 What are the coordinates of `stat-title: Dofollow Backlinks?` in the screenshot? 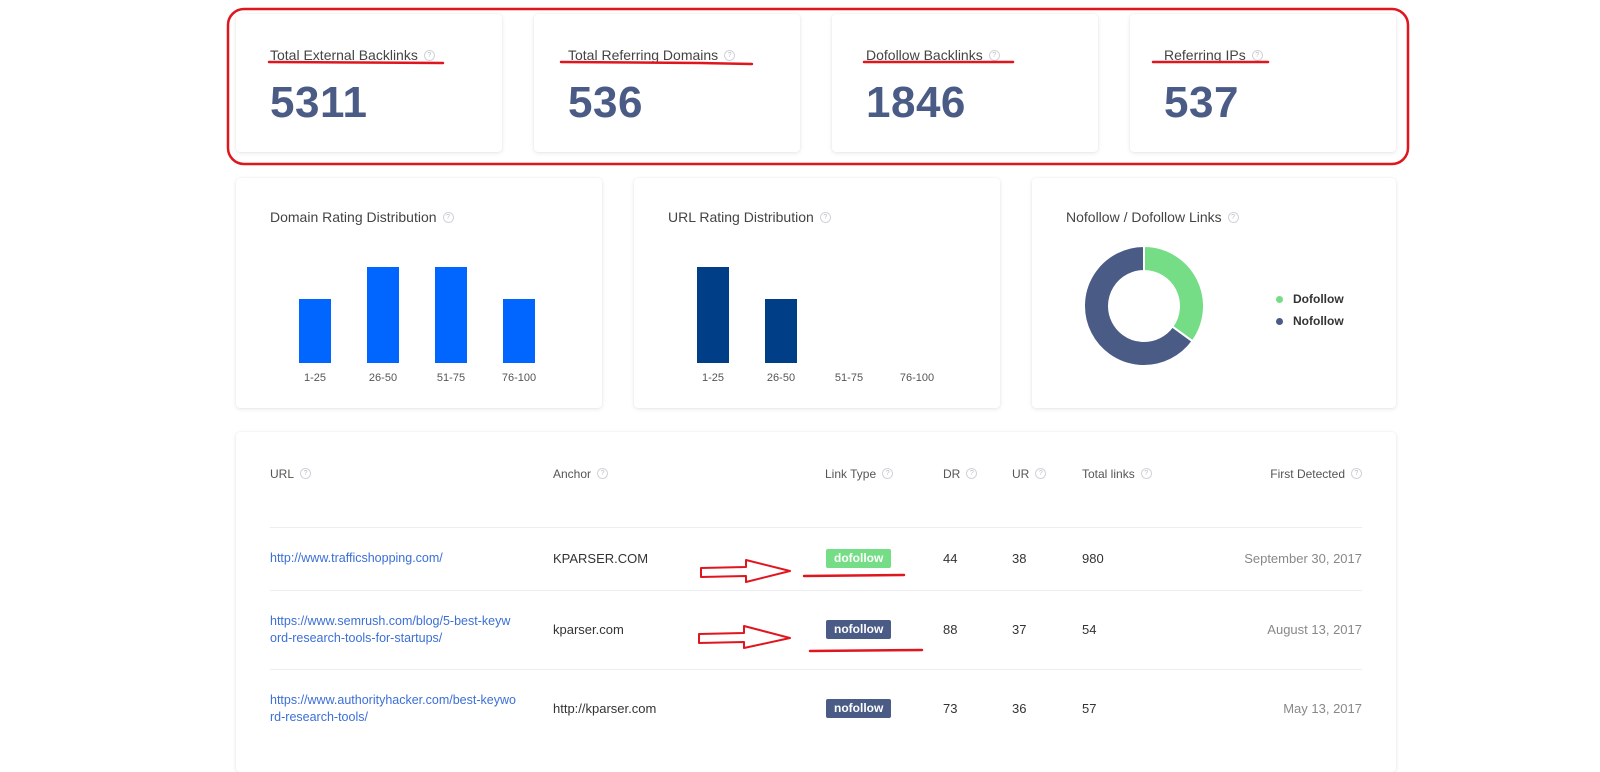 It's located at (933, 55).